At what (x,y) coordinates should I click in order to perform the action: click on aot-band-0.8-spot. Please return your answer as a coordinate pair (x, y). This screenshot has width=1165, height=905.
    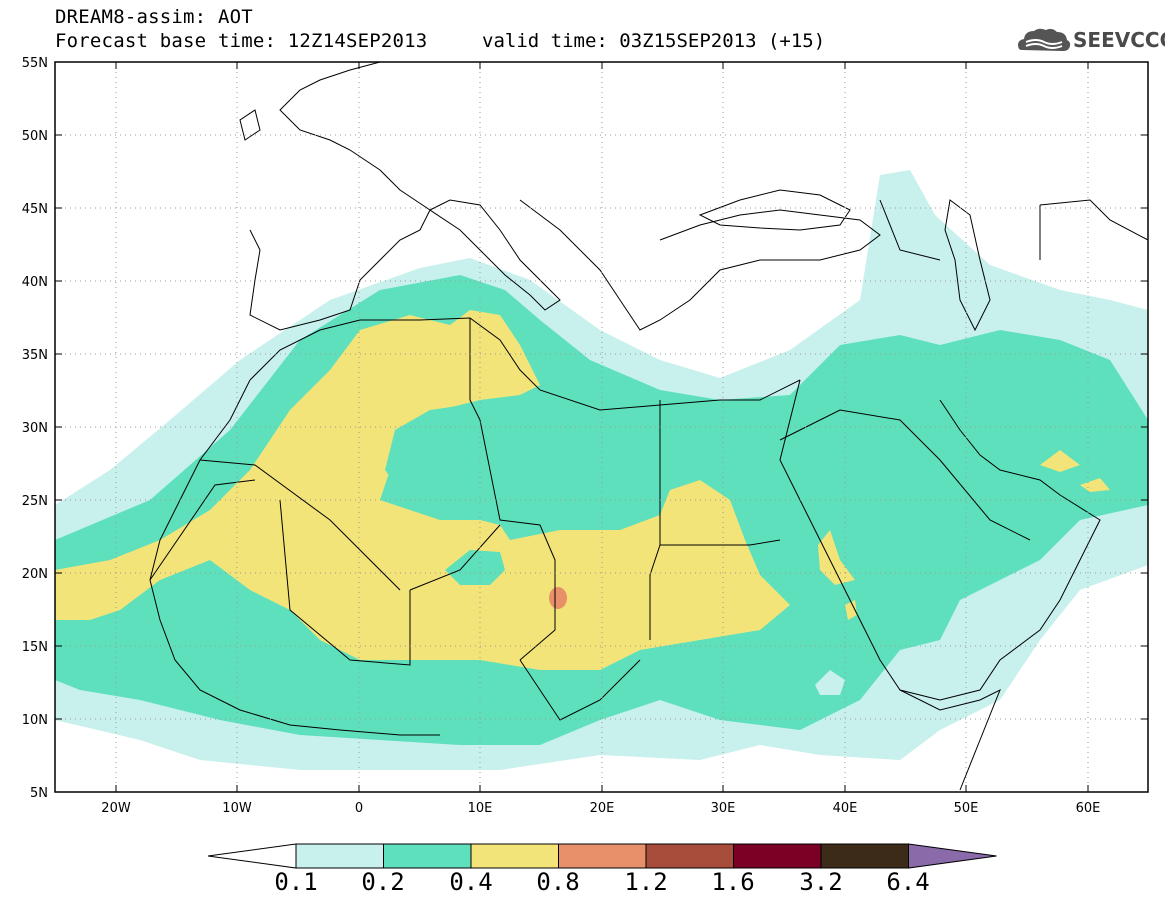
    Looking at the image, I should click on (558, 598).